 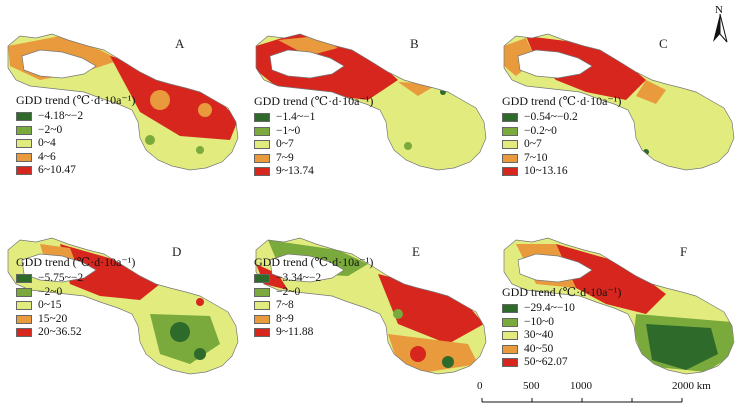 I want to click on legend-item: −4.18~−2, so click(x=75, y=117).